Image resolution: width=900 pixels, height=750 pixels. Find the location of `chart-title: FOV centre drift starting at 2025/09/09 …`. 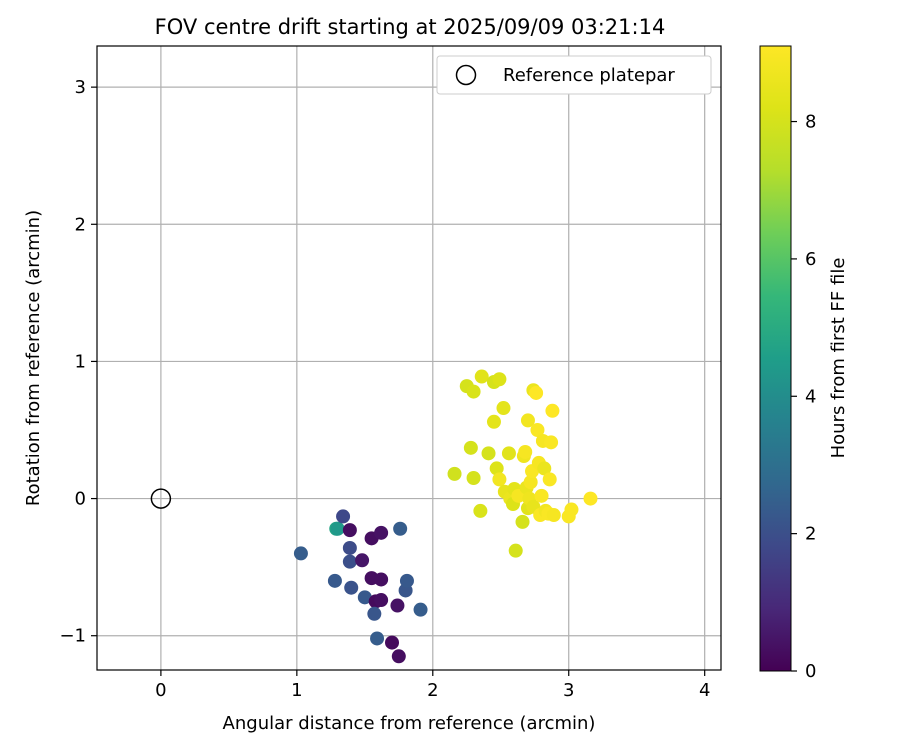

chart-title: FOV centre drift starting at 2025/09/09 … is located at coordinates (410, 27).